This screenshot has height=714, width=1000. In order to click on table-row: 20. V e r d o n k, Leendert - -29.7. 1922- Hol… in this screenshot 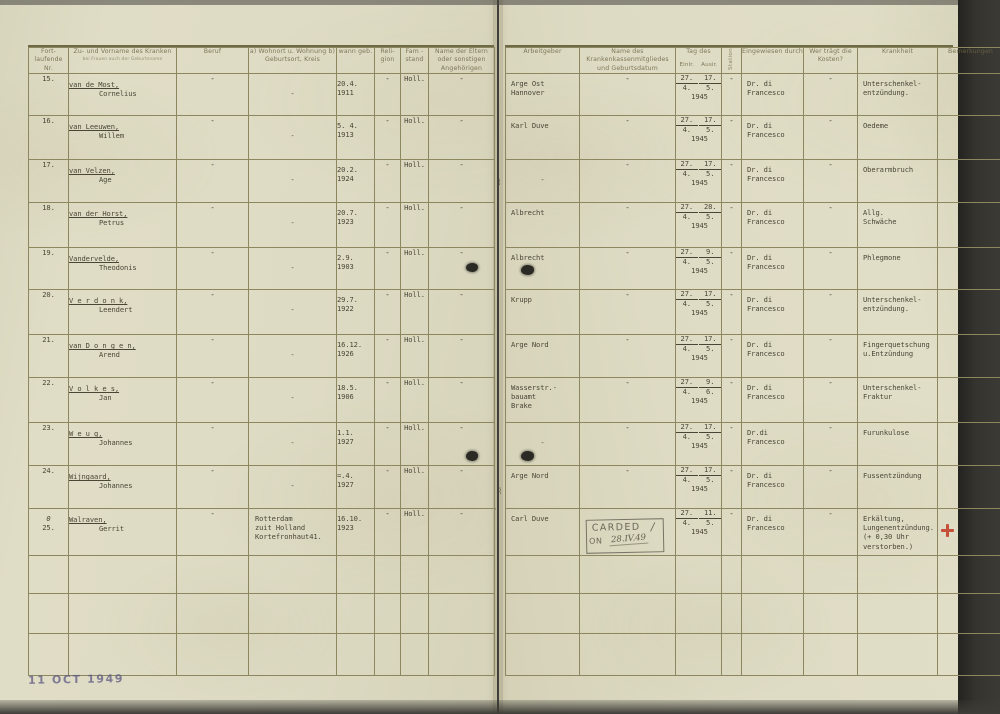, I will do `click(261, 312)`.